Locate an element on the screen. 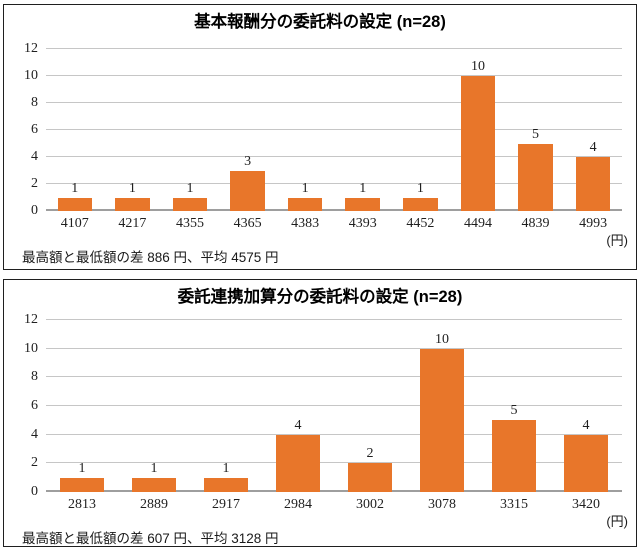 The height and width of the screenshot is (554, 640). x-tick-label: 3420 is located at coordinates (586, 504).